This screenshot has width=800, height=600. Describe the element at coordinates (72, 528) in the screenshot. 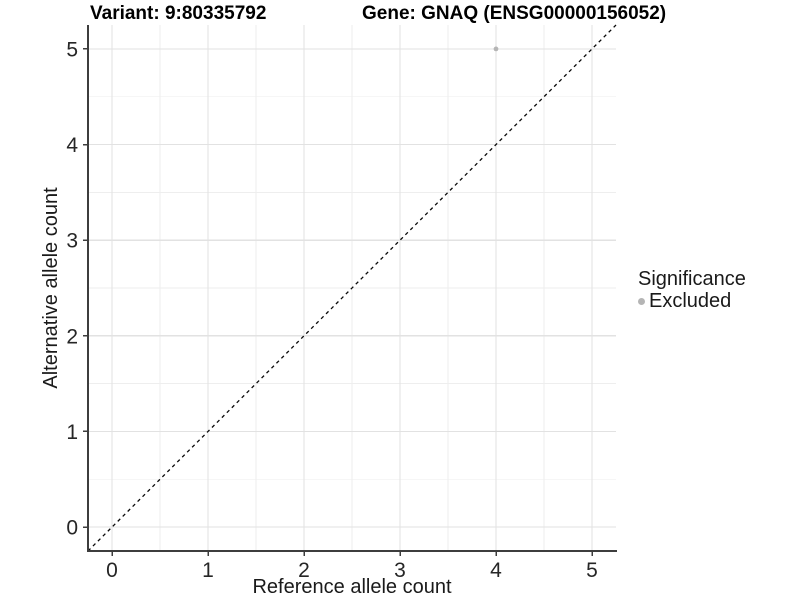

I see `y-tick-label: 0` at that location.